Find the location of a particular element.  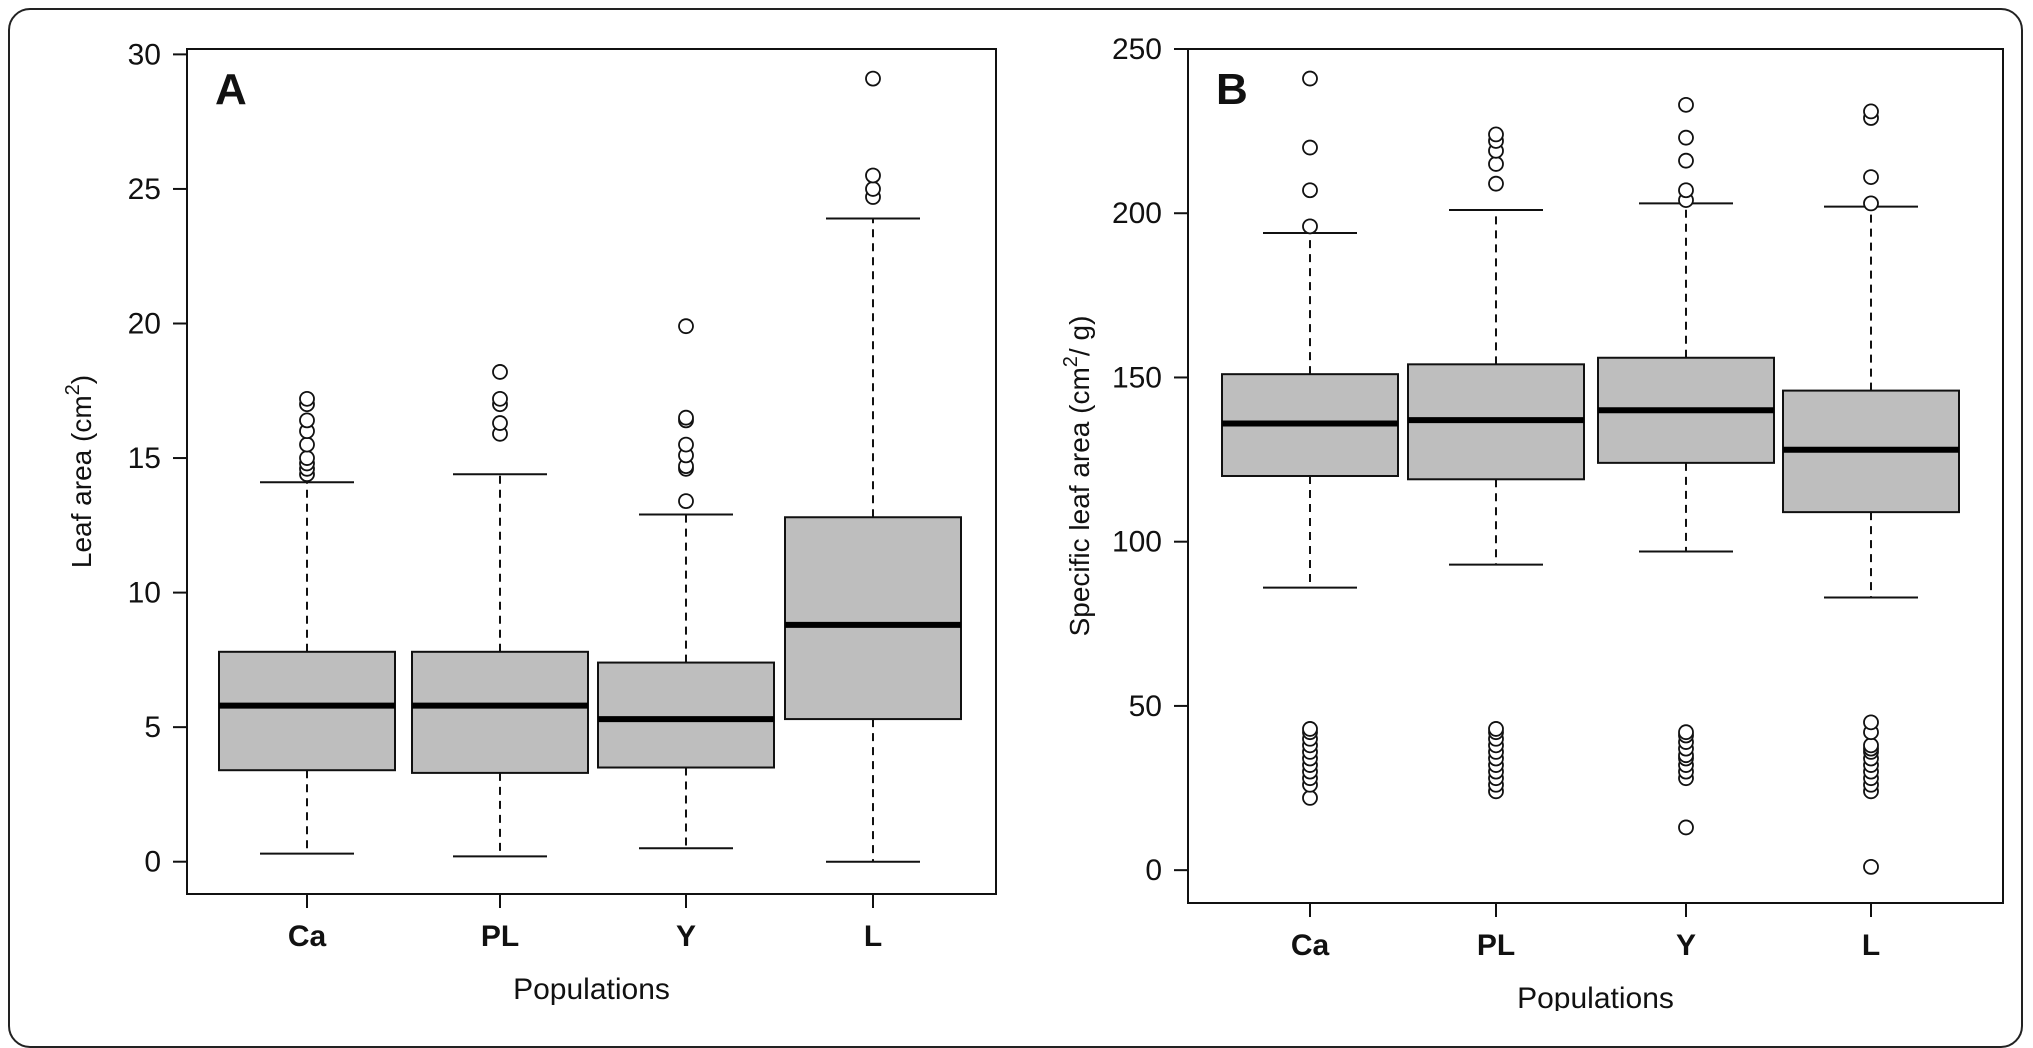

panel-label: A is located at coordinates (231, 89).